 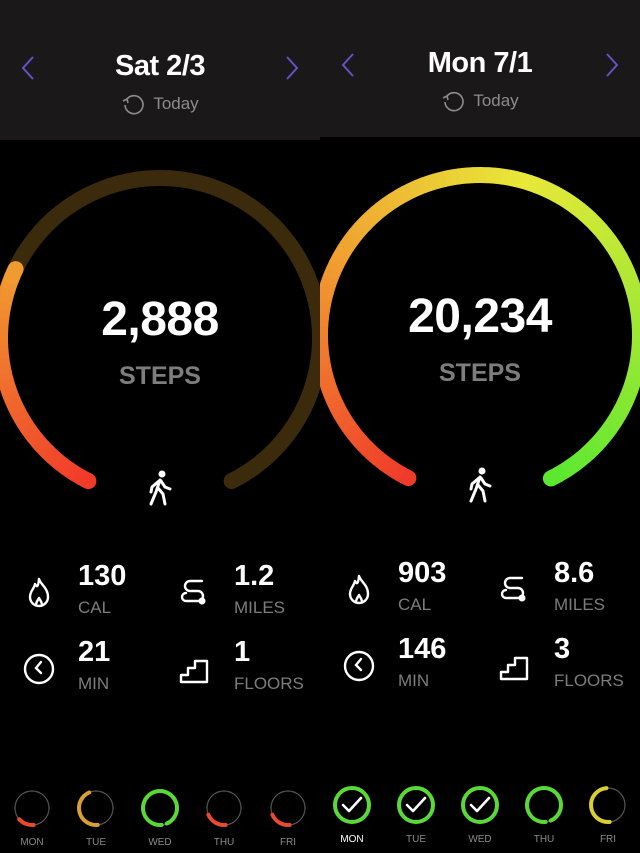 I want to click on stat-cal: 903 CAL, so click(x=412, y=587).